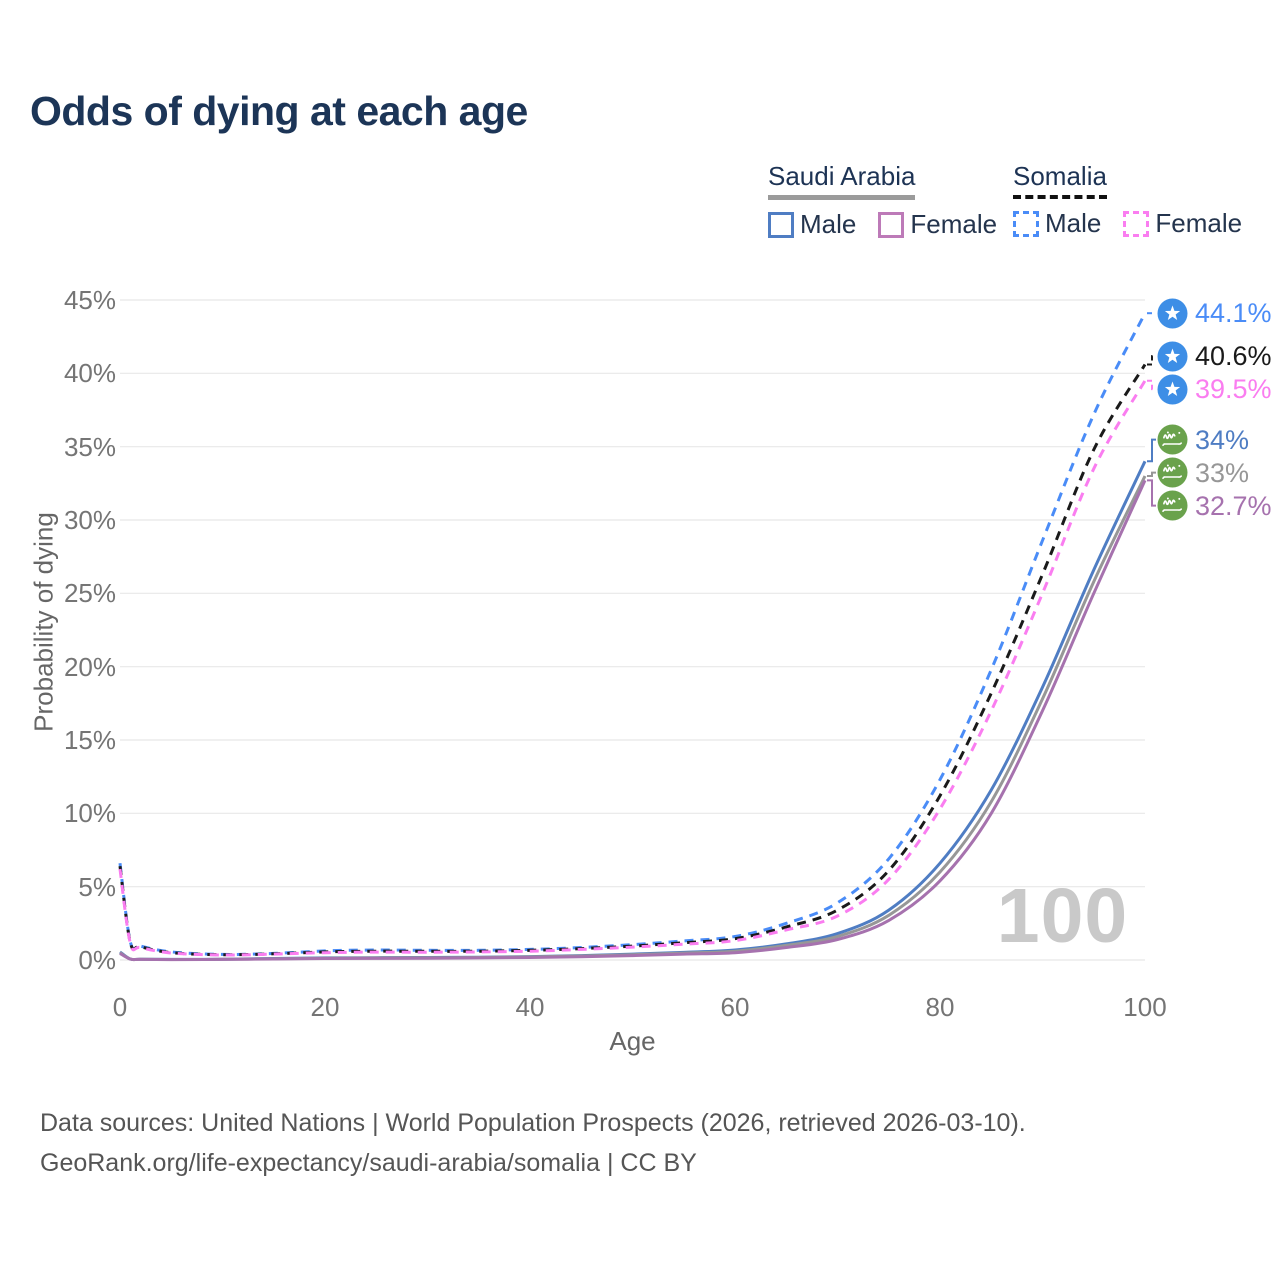 The width and height of the screenshot is (1280, 1280). What do you see at coordinates (279, 111) in the screenshot?
I see `page-title: Odds of dying at each age` at bounding box center [279, 111].